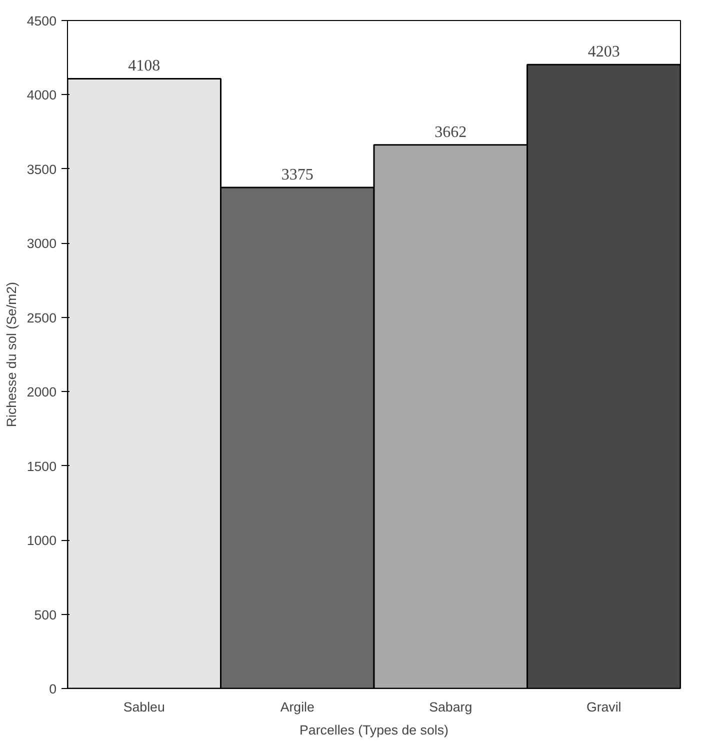 The image size is (714, 751). What do you see at coordinates (41, 244) in the screenshot?
I see `y-tick-label: 3000` at bounding box center [41, 244].